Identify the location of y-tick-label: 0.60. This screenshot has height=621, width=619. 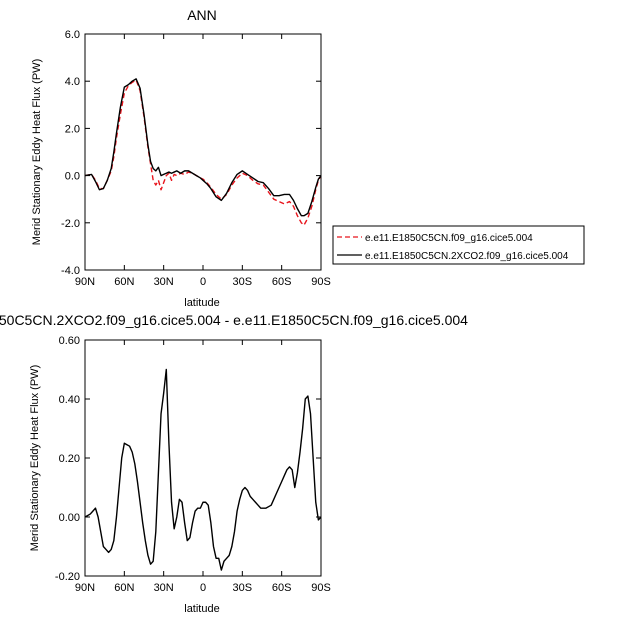
(69, 341).